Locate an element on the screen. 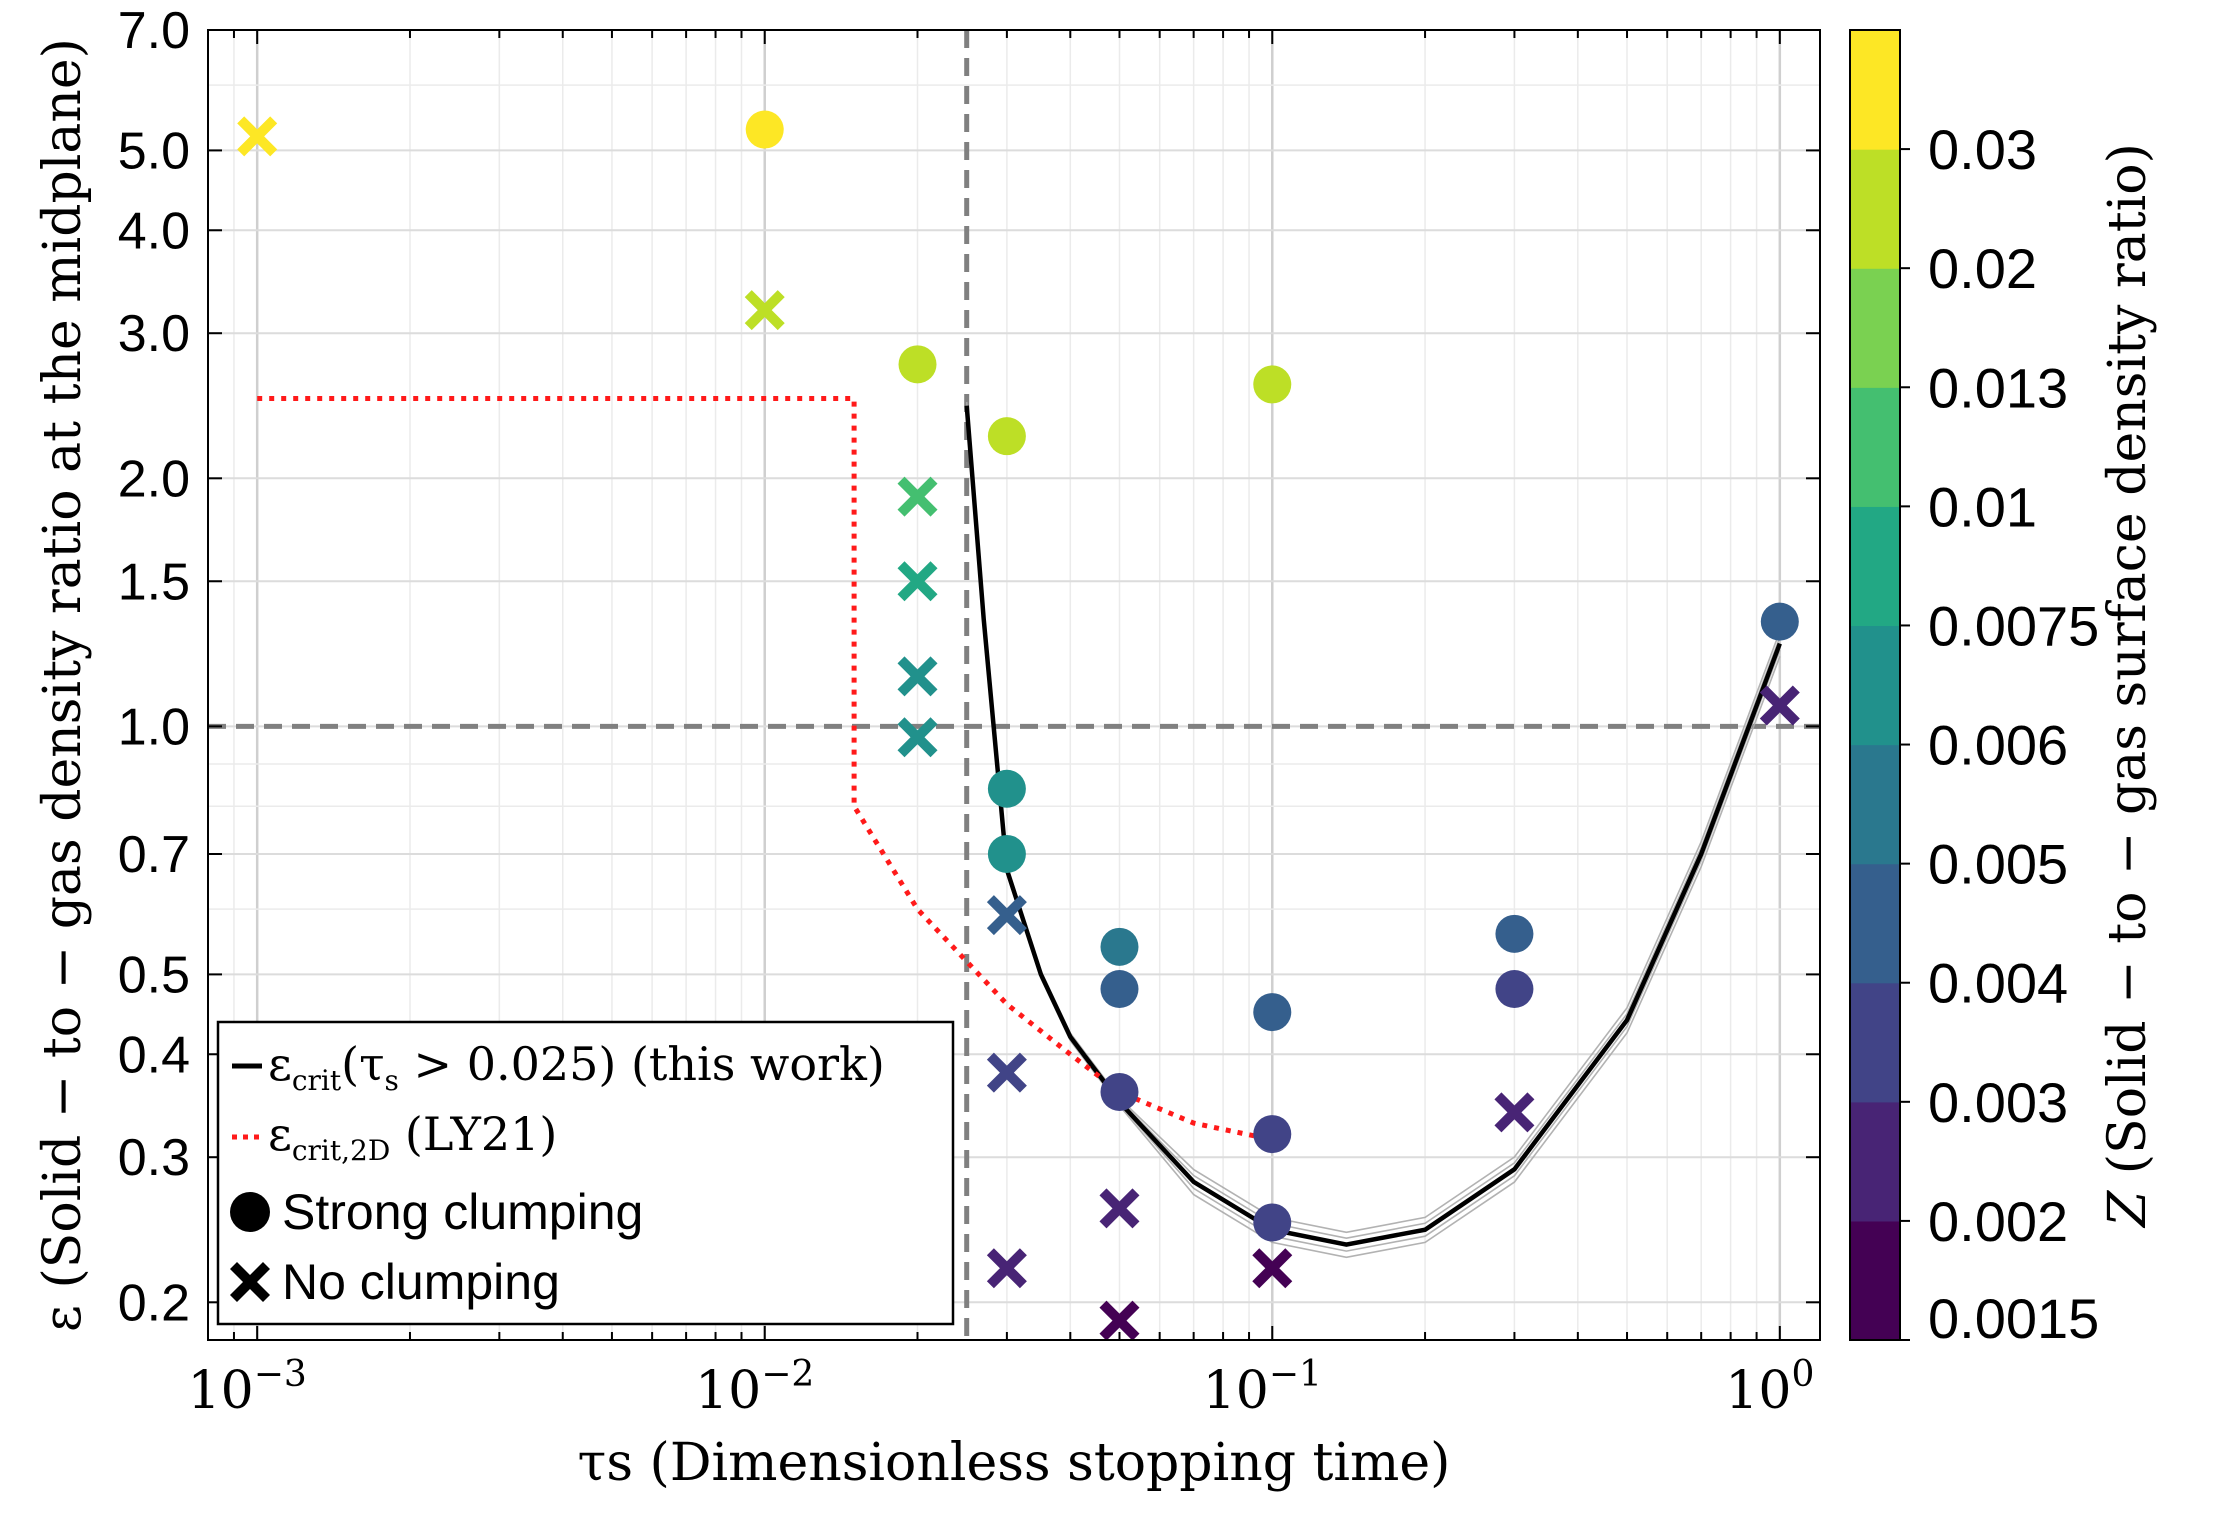  colorbar-tick-label: 0.03 is located at coordinates (1982, 149).